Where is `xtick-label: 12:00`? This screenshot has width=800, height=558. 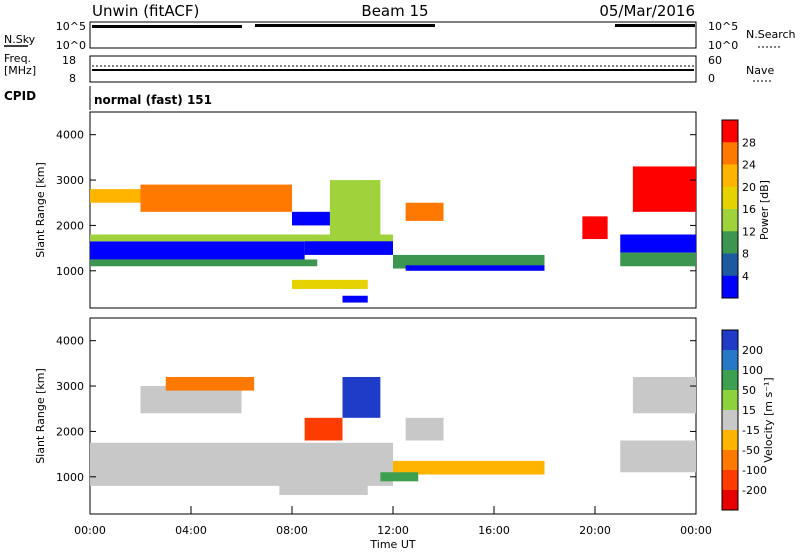 xtick-label: 12:00 is located at coordinates (393, 530).